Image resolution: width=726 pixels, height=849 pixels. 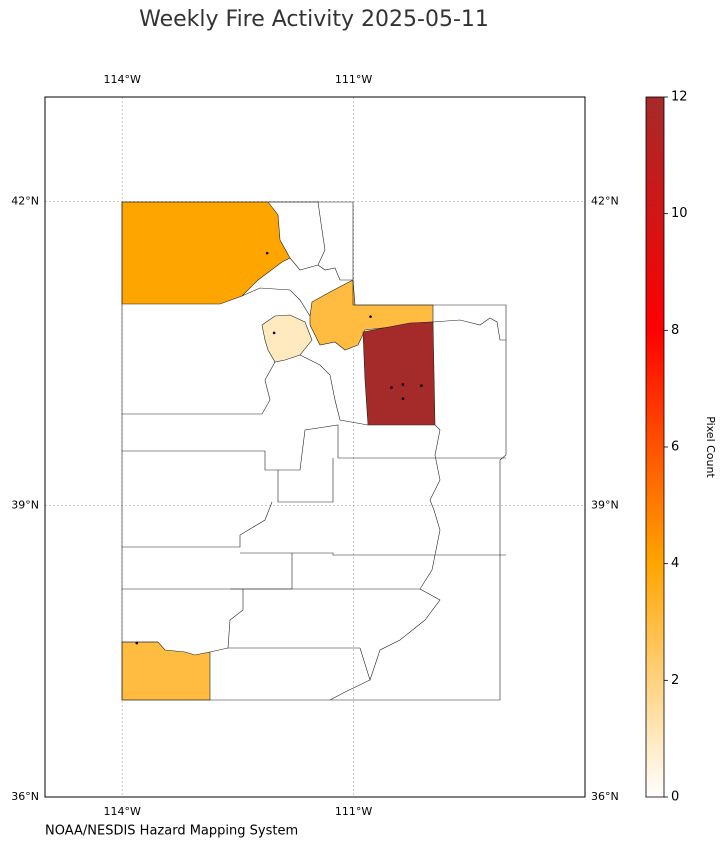 I want to click on colorbar-tick-label: 4, so click(x=675, y=563).